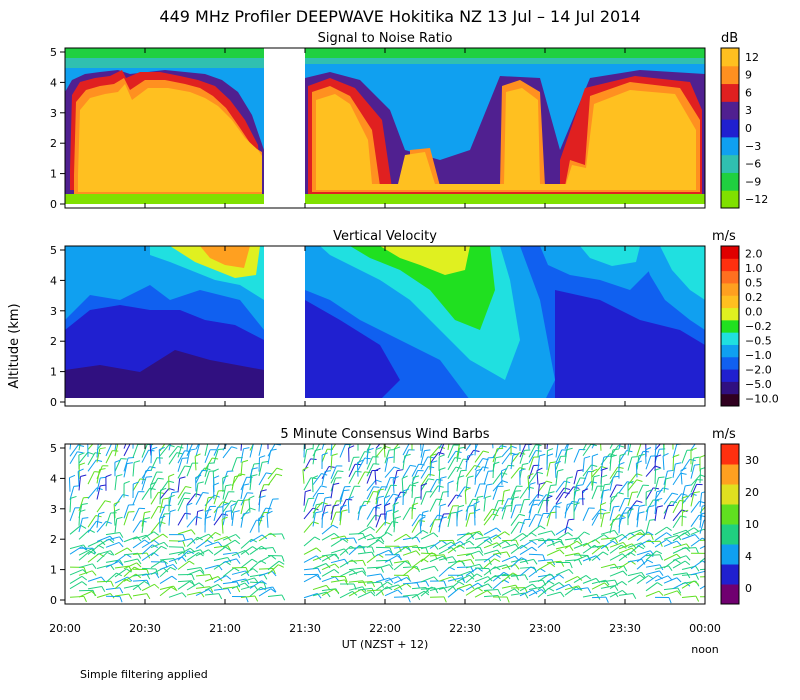 Image resolution: width=800 pixels, height=700 pixels. Describe the element at coordinates (753, 181) in the screenshot. I see `colorbar-tick-label: −9` at that location.